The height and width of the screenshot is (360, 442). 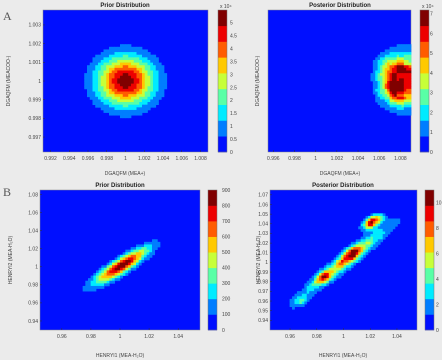 I want to click on x-tick-label: 0.998, so click(x=294, y=159).